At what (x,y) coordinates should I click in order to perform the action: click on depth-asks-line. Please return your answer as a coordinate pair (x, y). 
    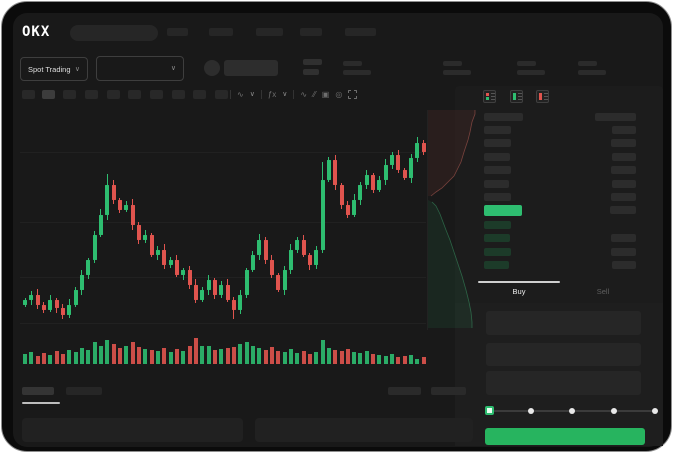
    Looking at the image, I should click on (453, 153).